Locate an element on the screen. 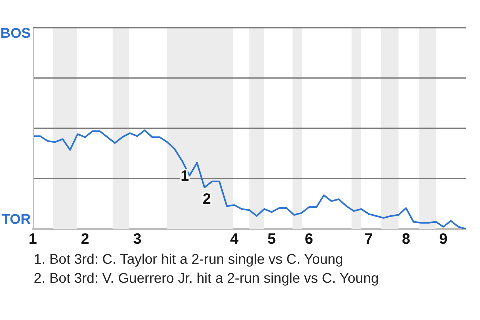  x-tick-label: 6 is located at coordinates (309, 239).